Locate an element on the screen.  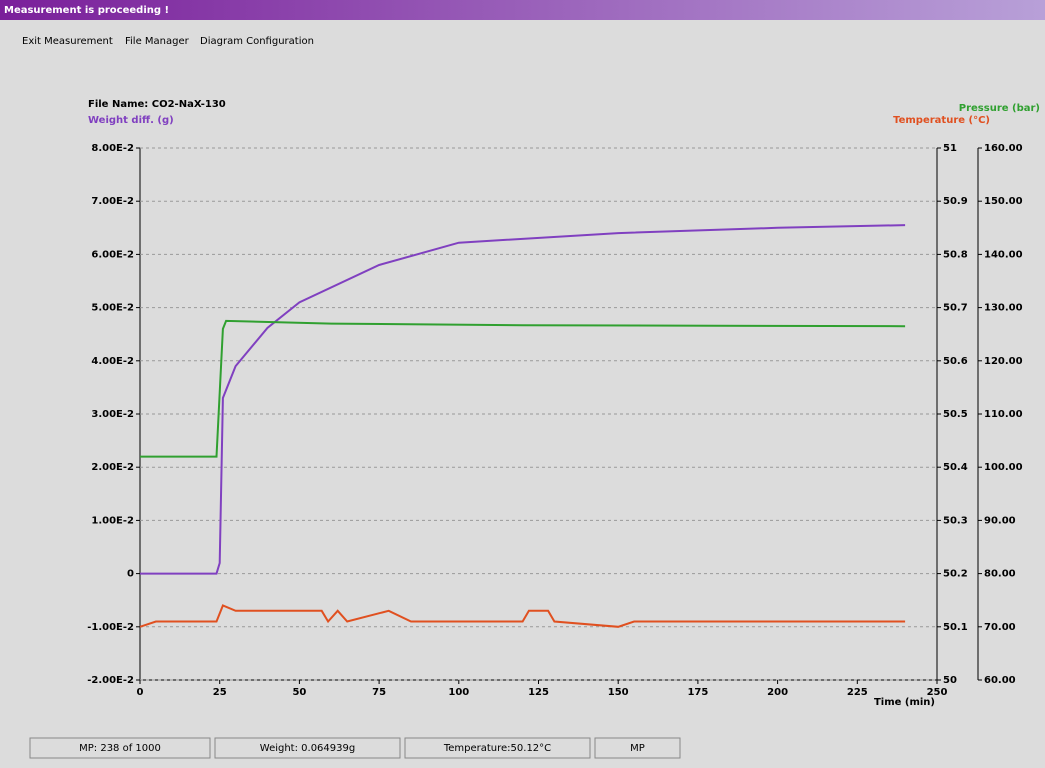
y3-tick-label: 70.00 is located at coordinates (1000, 627).